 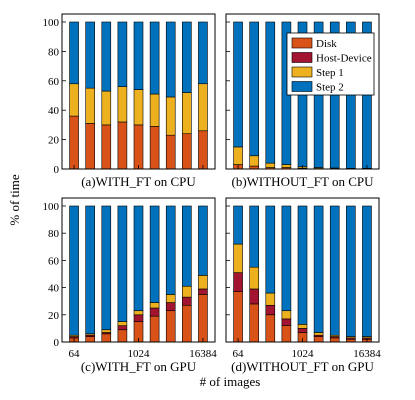 What do you see at coordinates (302, 43) in the screenshot?
I see `legend-swatch-disk` at bounding box center [302, 43].